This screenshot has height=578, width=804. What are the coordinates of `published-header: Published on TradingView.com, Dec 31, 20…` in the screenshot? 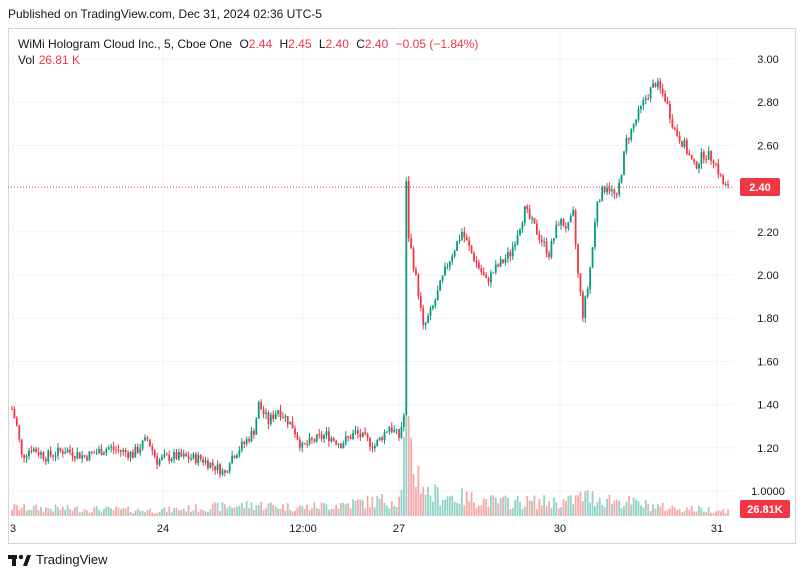 It's located at (165, 14).